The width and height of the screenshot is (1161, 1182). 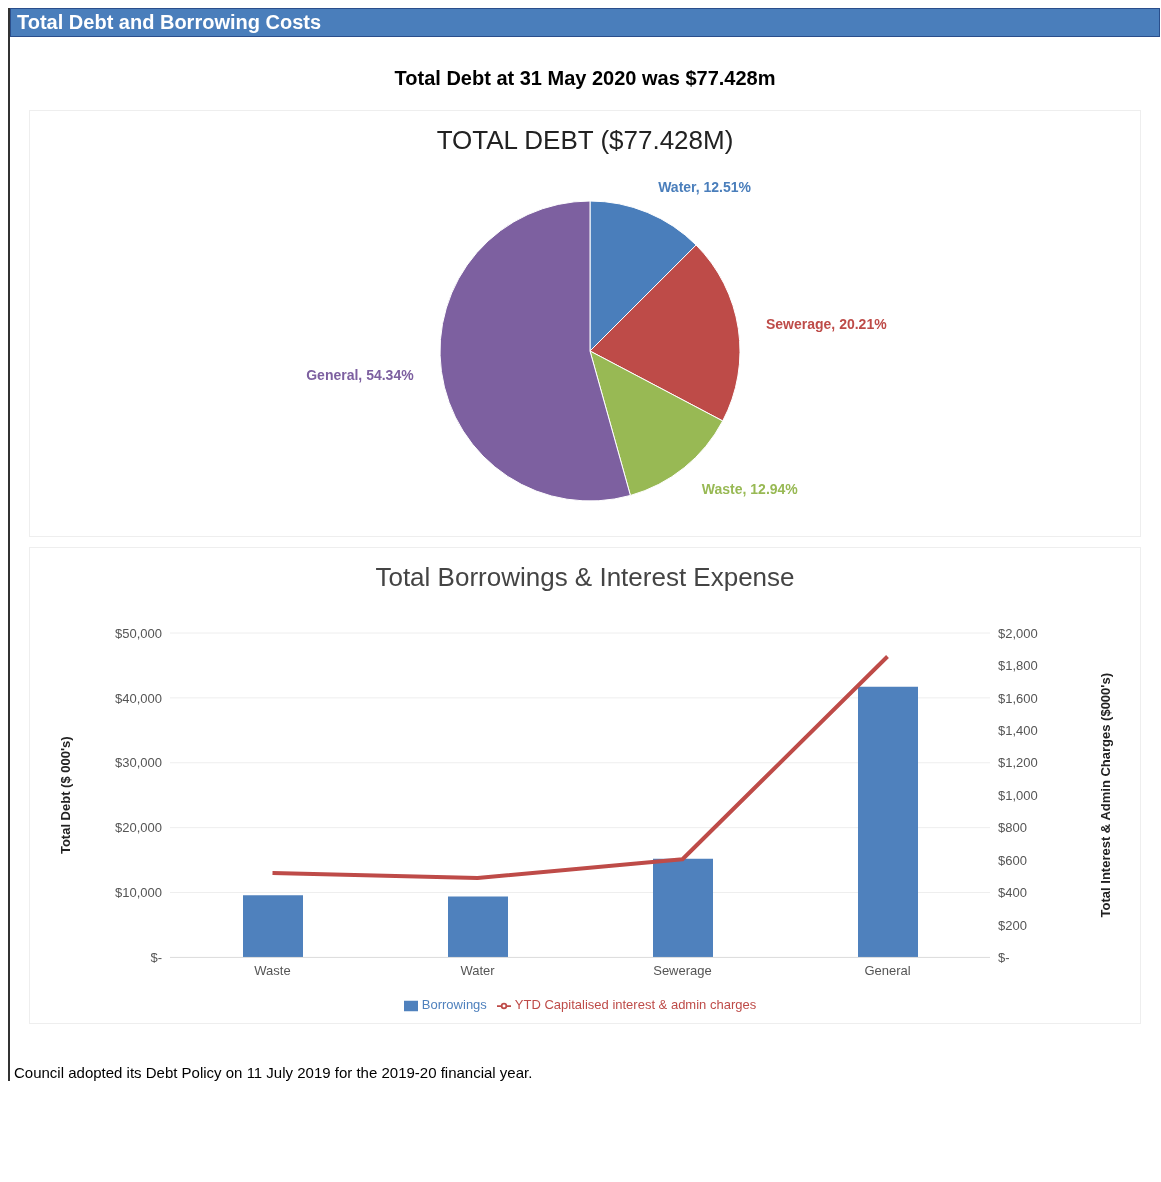 What do you see at coordinates (454, 1005) in the screenshot?
I see `legend-label: Borrowings` at bounding box center [454, 1005].